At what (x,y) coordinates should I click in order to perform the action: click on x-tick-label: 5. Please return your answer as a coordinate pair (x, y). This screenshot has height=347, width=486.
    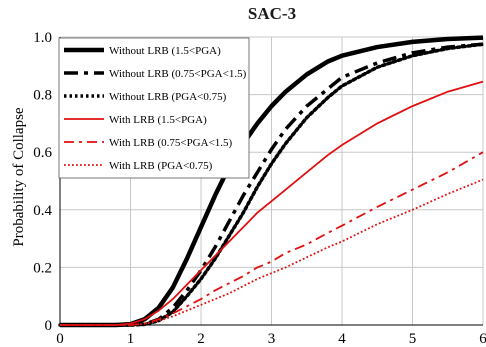
    Looking at the image, I should click on (413, 339).